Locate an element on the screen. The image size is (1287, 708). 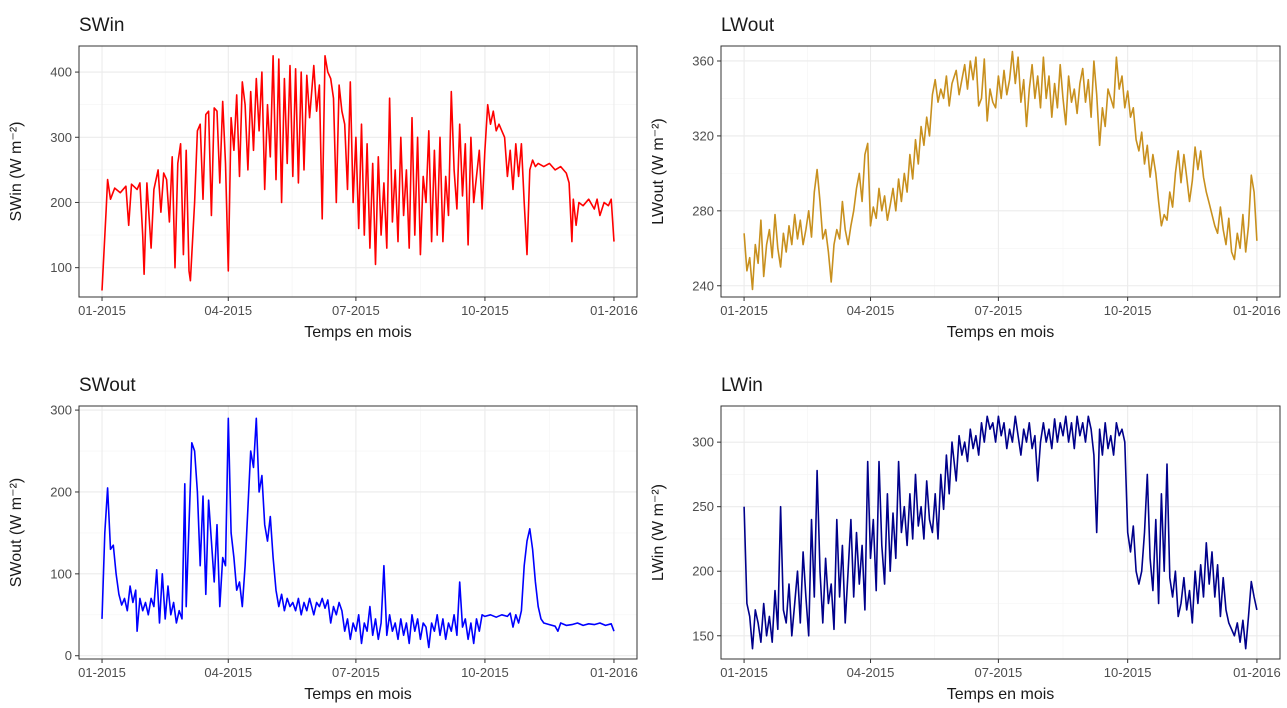
series-line-lwout is located at coordinates (1000, 170).